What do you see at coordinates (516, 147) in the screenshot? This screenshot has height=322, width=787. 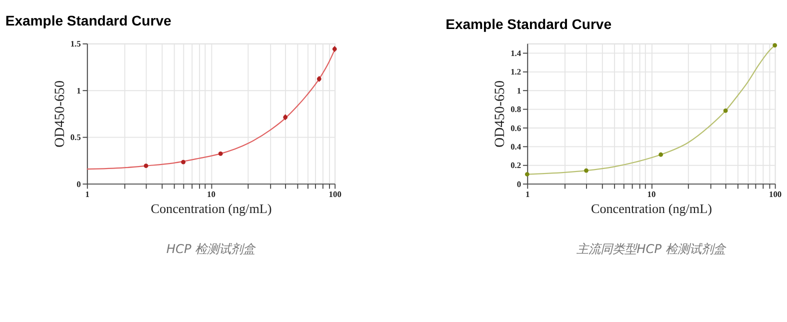 I see `y-tick-label: 0.4` at bounding box center [516, 147].